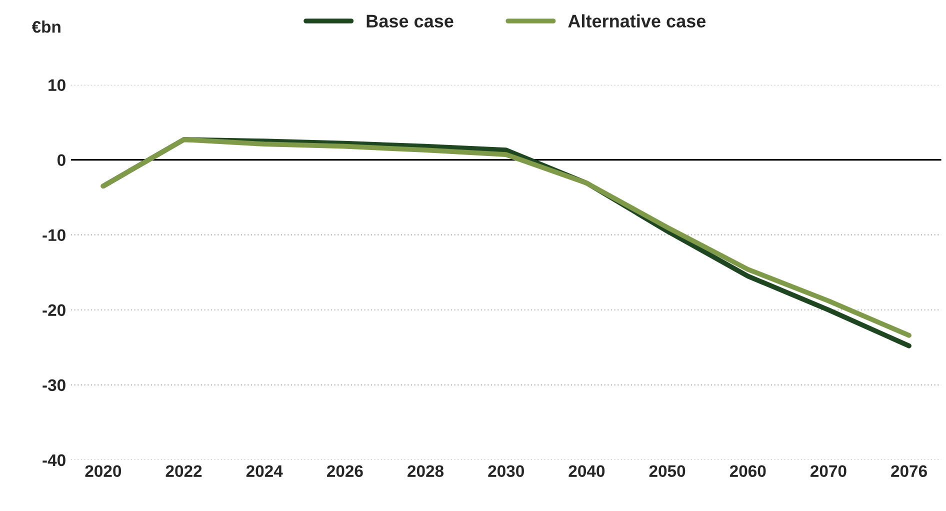 The image size is (946, 511). I want to click on x-tick-label: 2040, so click(586, 471).